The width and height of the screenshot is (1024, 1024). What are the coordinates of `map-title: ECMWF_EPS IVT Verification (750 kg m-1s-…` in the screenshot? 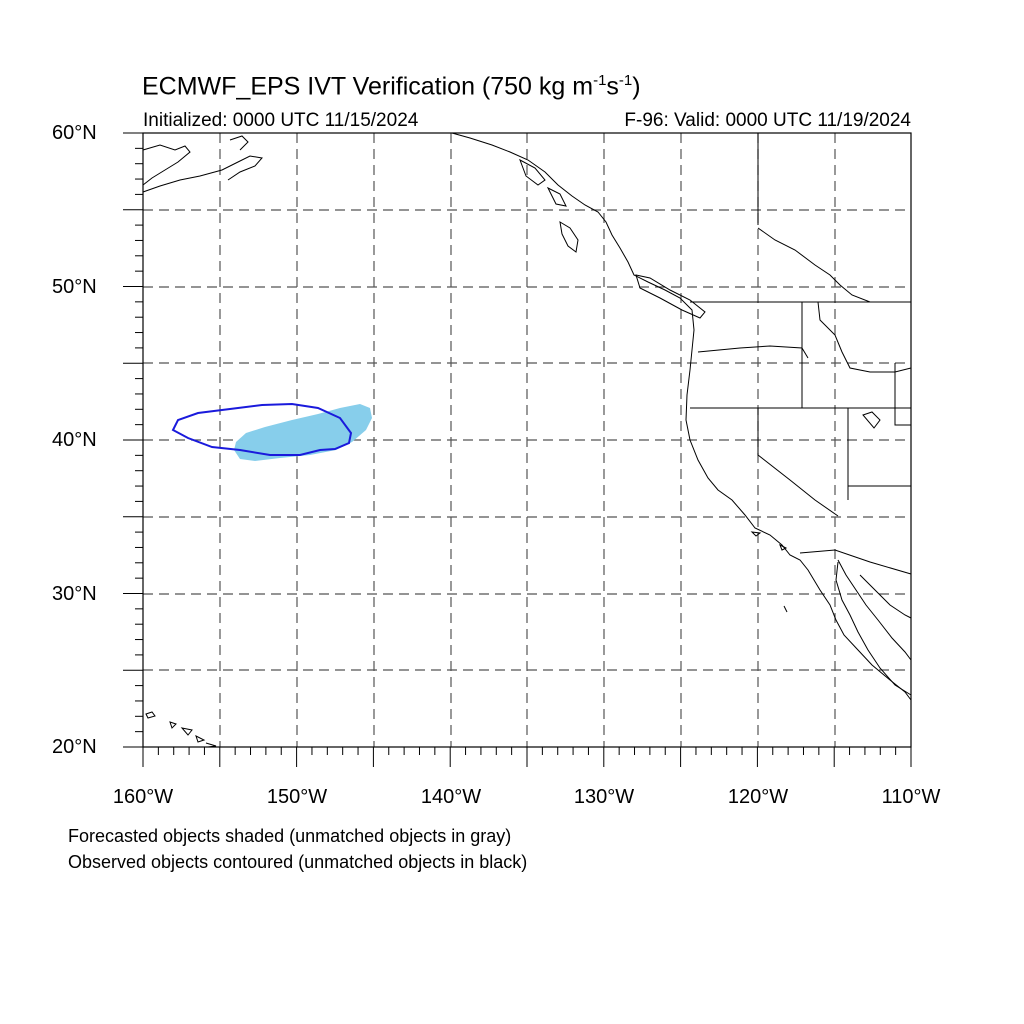 It's located at (391, 86).